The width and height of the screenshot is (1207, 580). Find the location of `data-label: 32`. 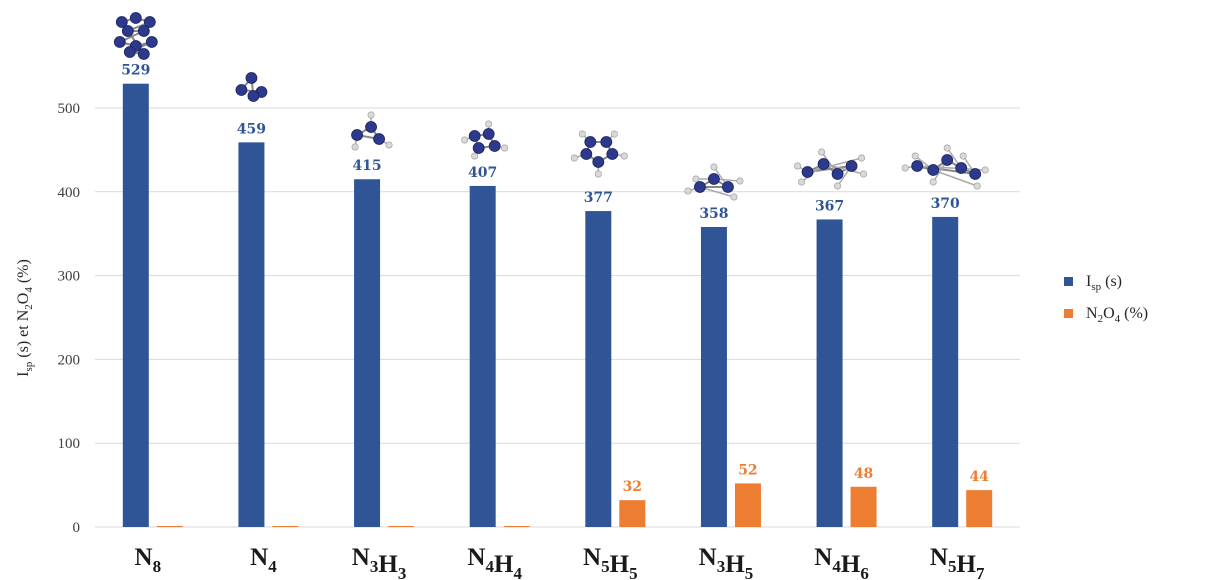

data-label: 32 is located at coordinates (632, 487).